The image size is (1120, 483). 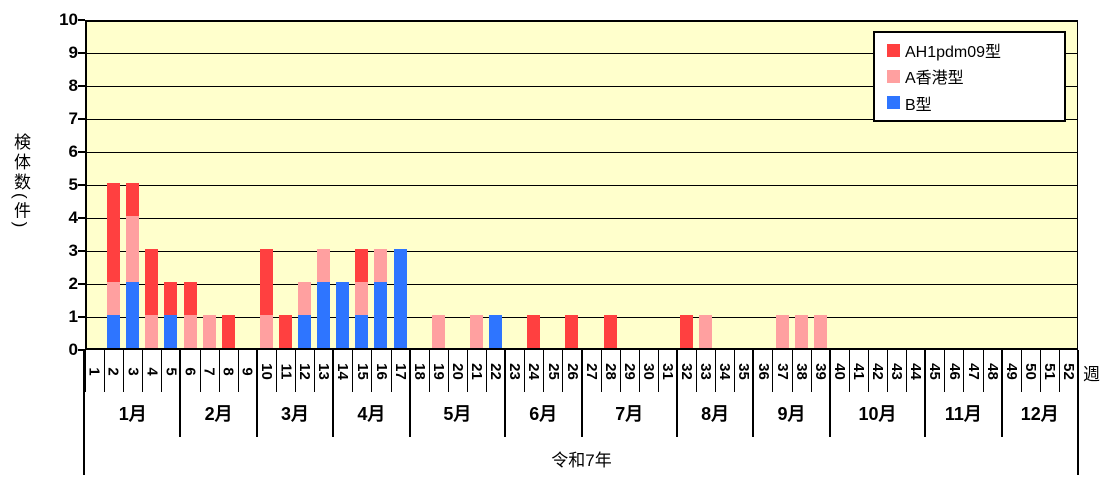 What do you see at coordinates (1011, 371) in the screenshot?
I see `x-week-label-text-49: 49` at bounding box center [1011, 371].